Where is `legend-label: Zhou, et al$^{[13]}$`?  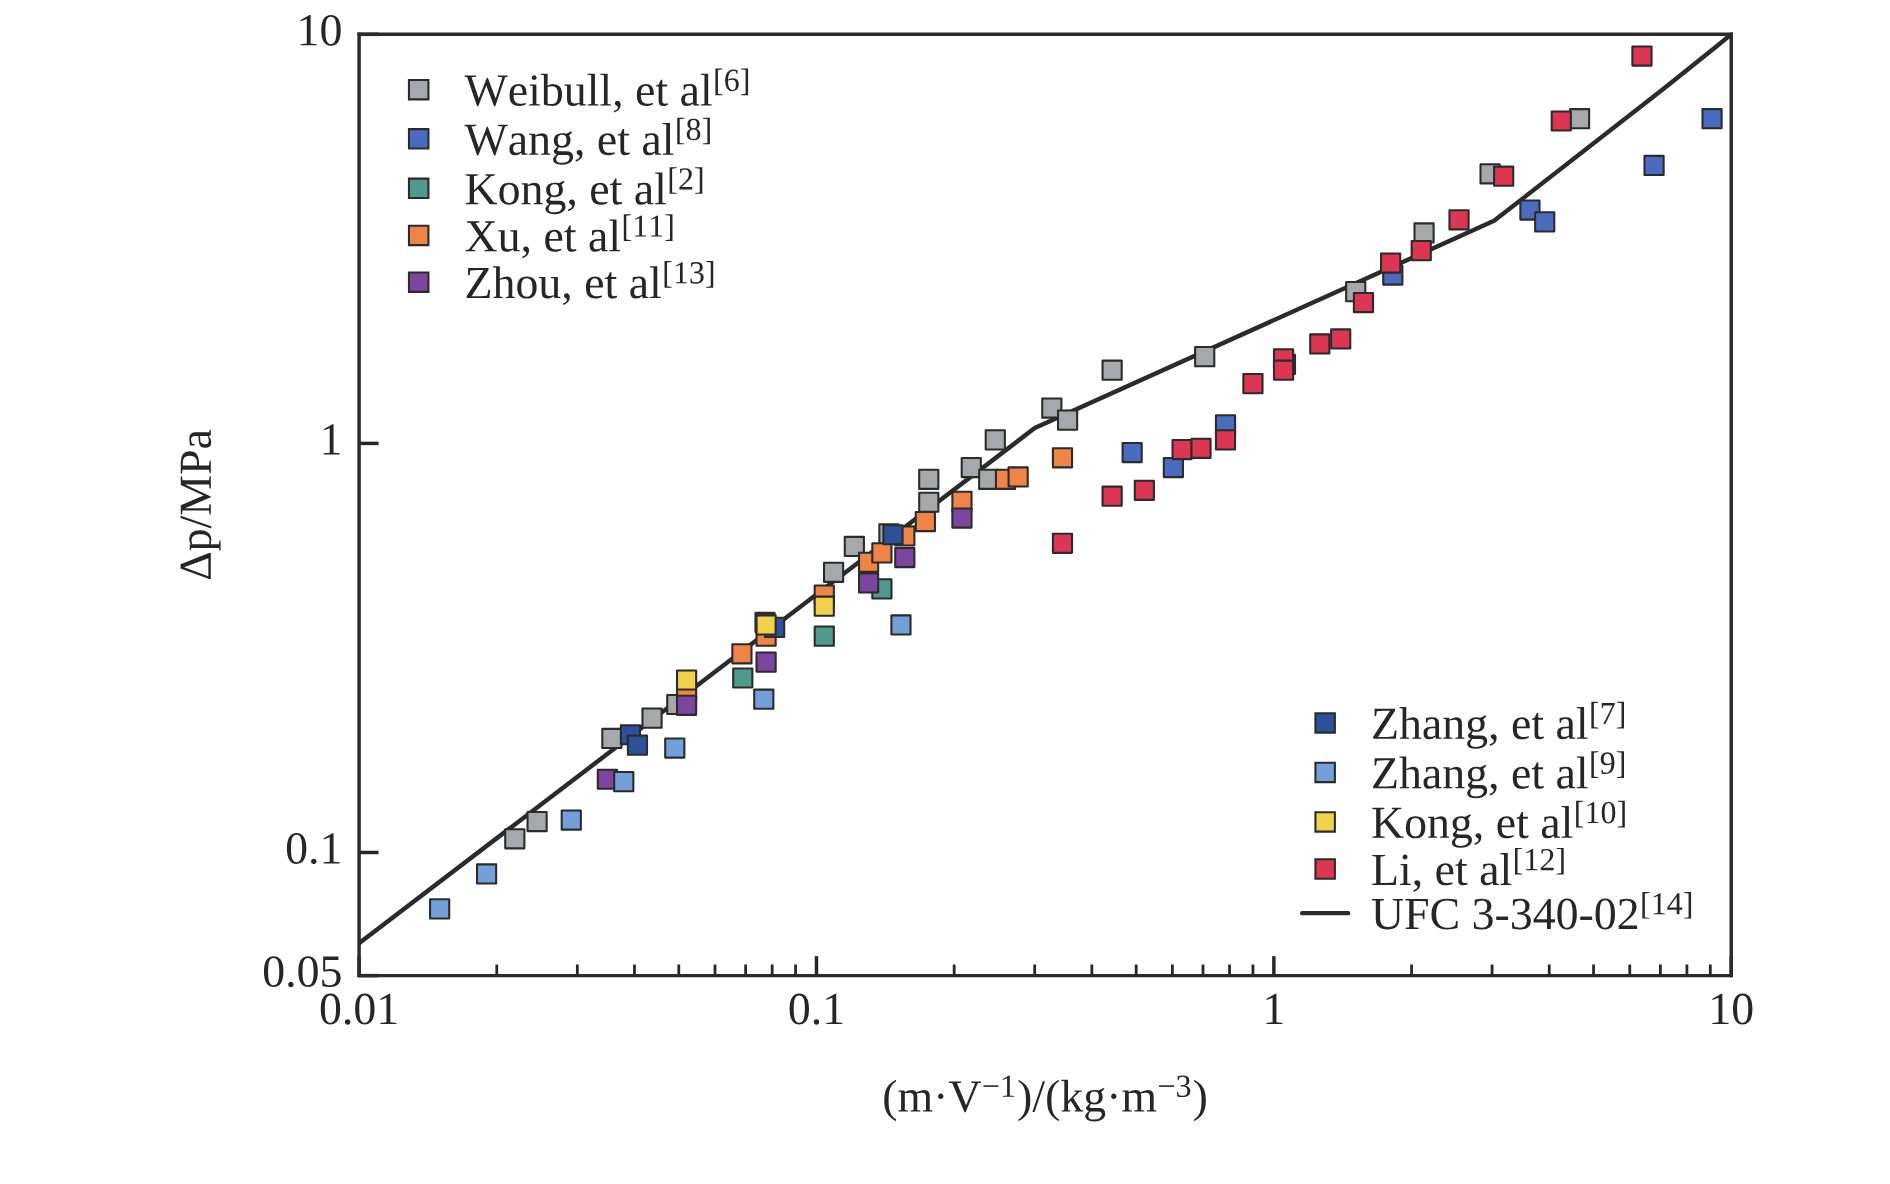 legend-label: Zhou, et al$^{[13]}$ is located at coordinates (590, 283).